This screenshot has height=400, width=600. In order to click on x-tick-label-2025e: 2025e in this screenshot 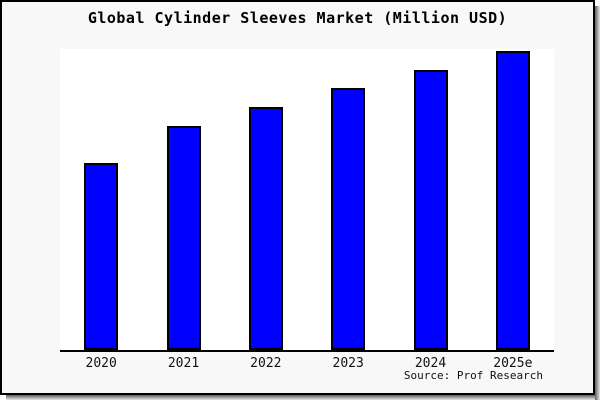, I will do `click(513, 363)`.